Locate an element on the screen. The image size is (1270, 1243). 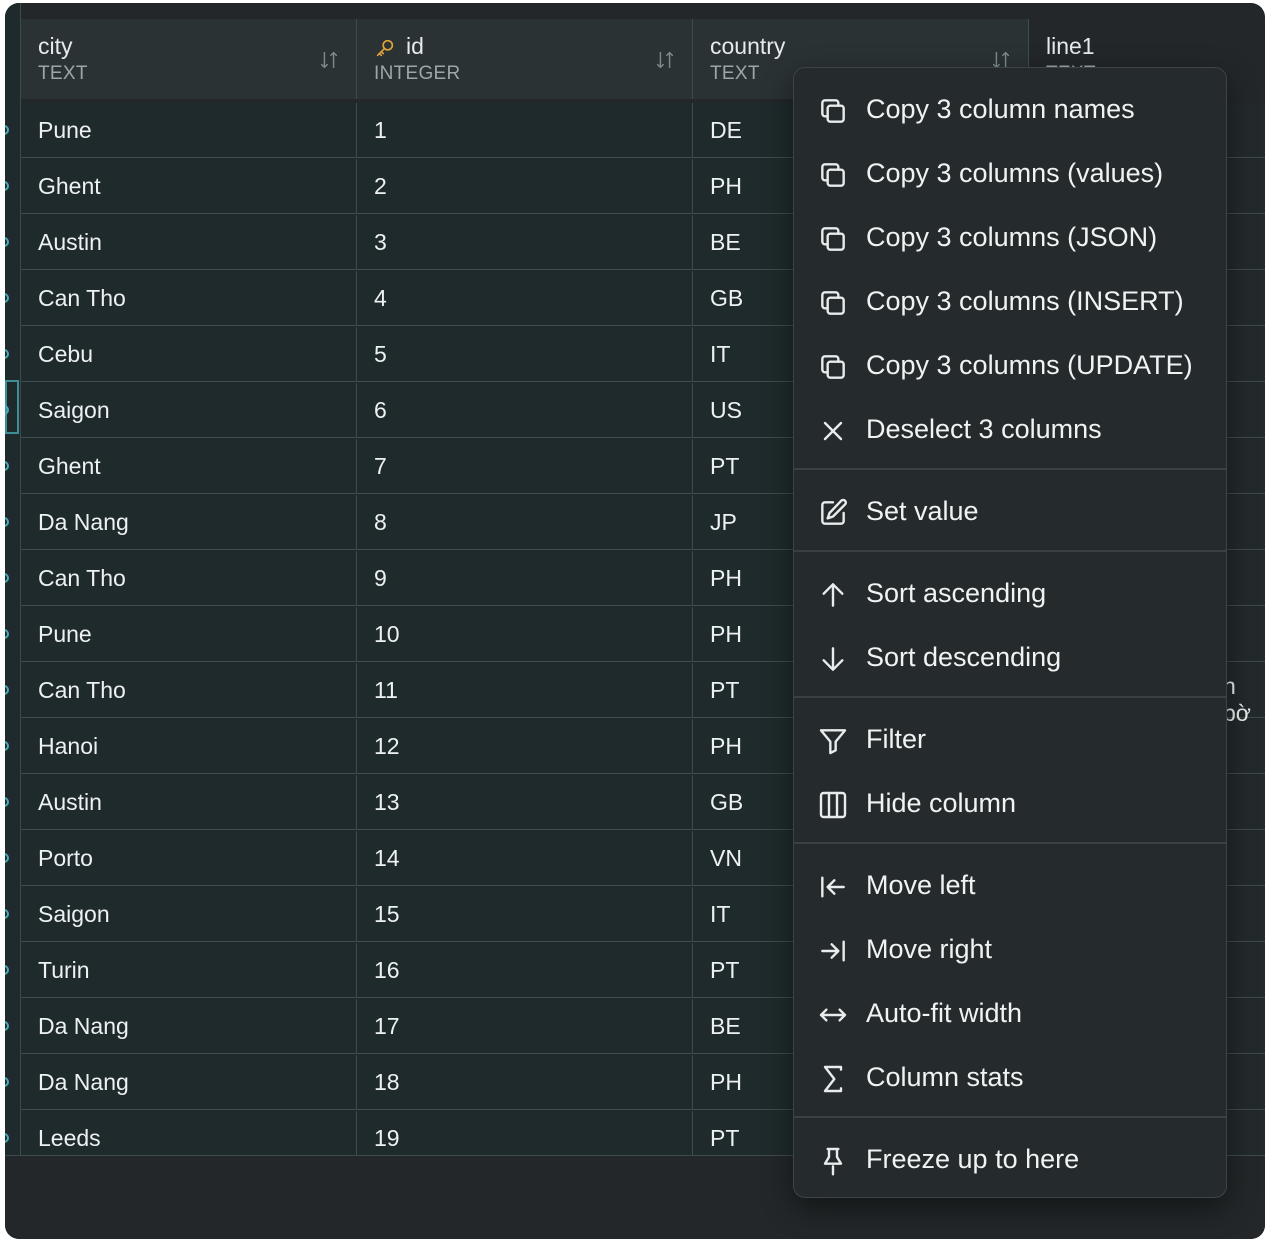
cell-id: 13 is located at coordinates (525, 802).